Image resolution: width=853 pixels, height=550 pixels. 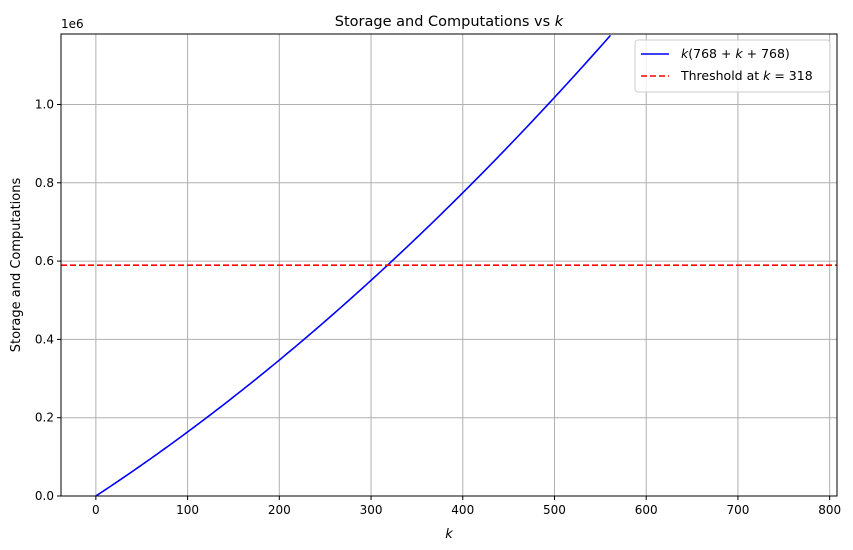 I want to click on legend-label-series-1-part-2: (768 +, so click(x=711, y=53).